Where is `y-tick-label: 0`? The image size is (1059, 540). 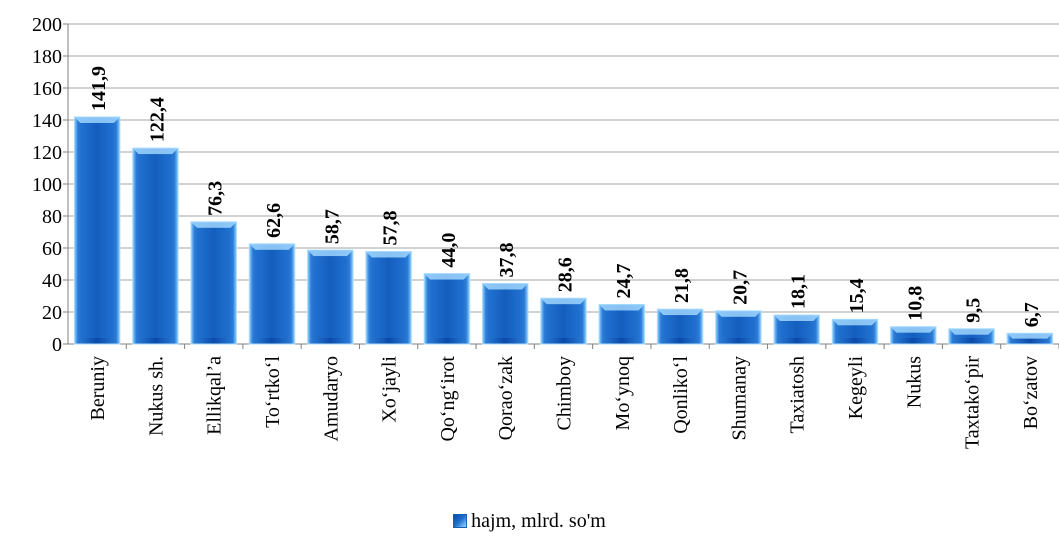 y-tick-label: 0 is located at coordinates (57, 345).